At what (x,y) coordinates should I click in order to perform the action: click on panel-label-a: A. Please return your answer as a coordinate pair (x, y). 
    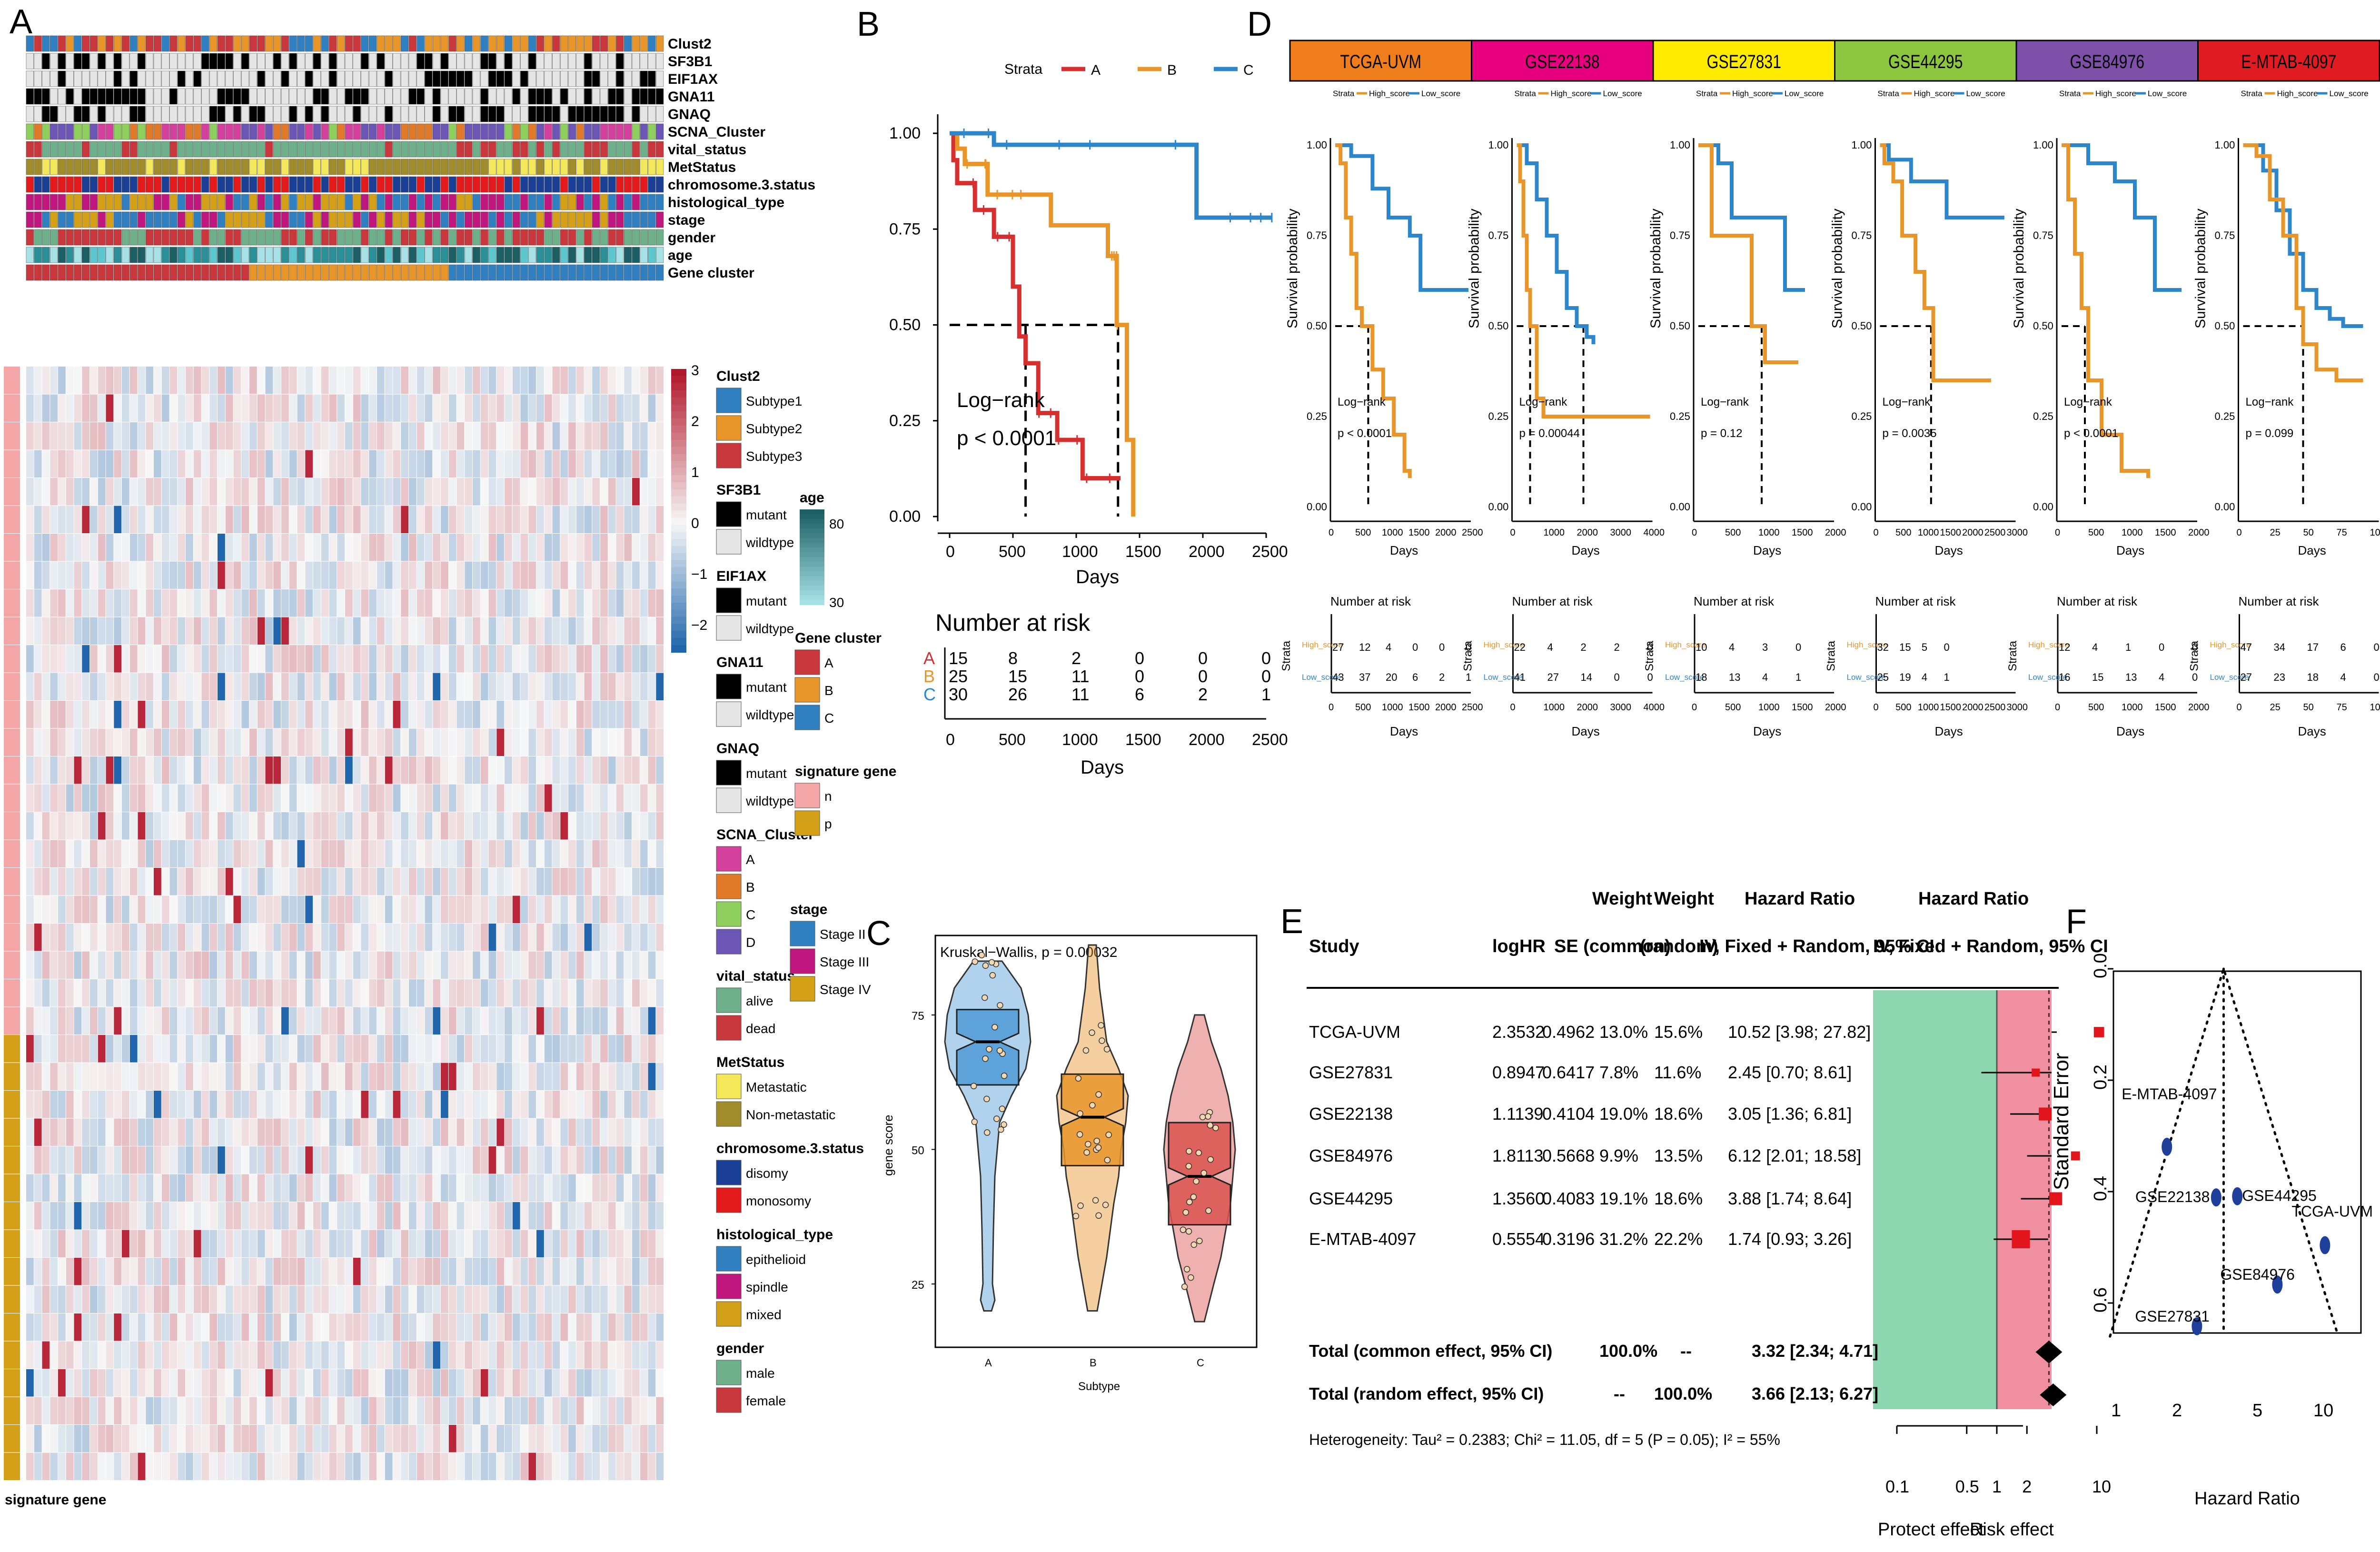
    Looking at the image, I should click on (21, 22).